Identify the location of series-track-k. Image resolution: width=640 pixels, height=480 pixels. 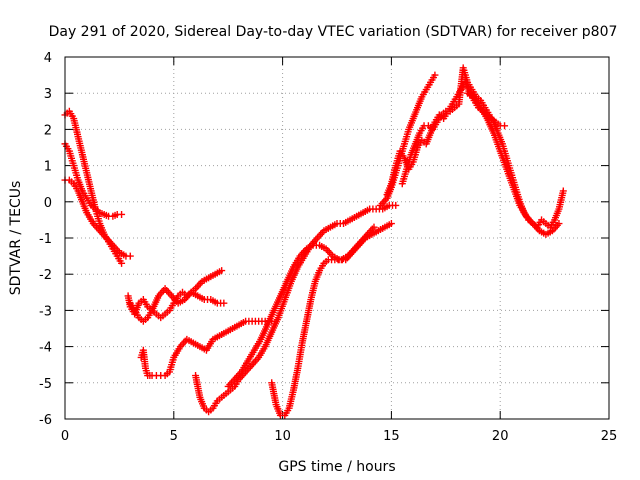
(446, 138).